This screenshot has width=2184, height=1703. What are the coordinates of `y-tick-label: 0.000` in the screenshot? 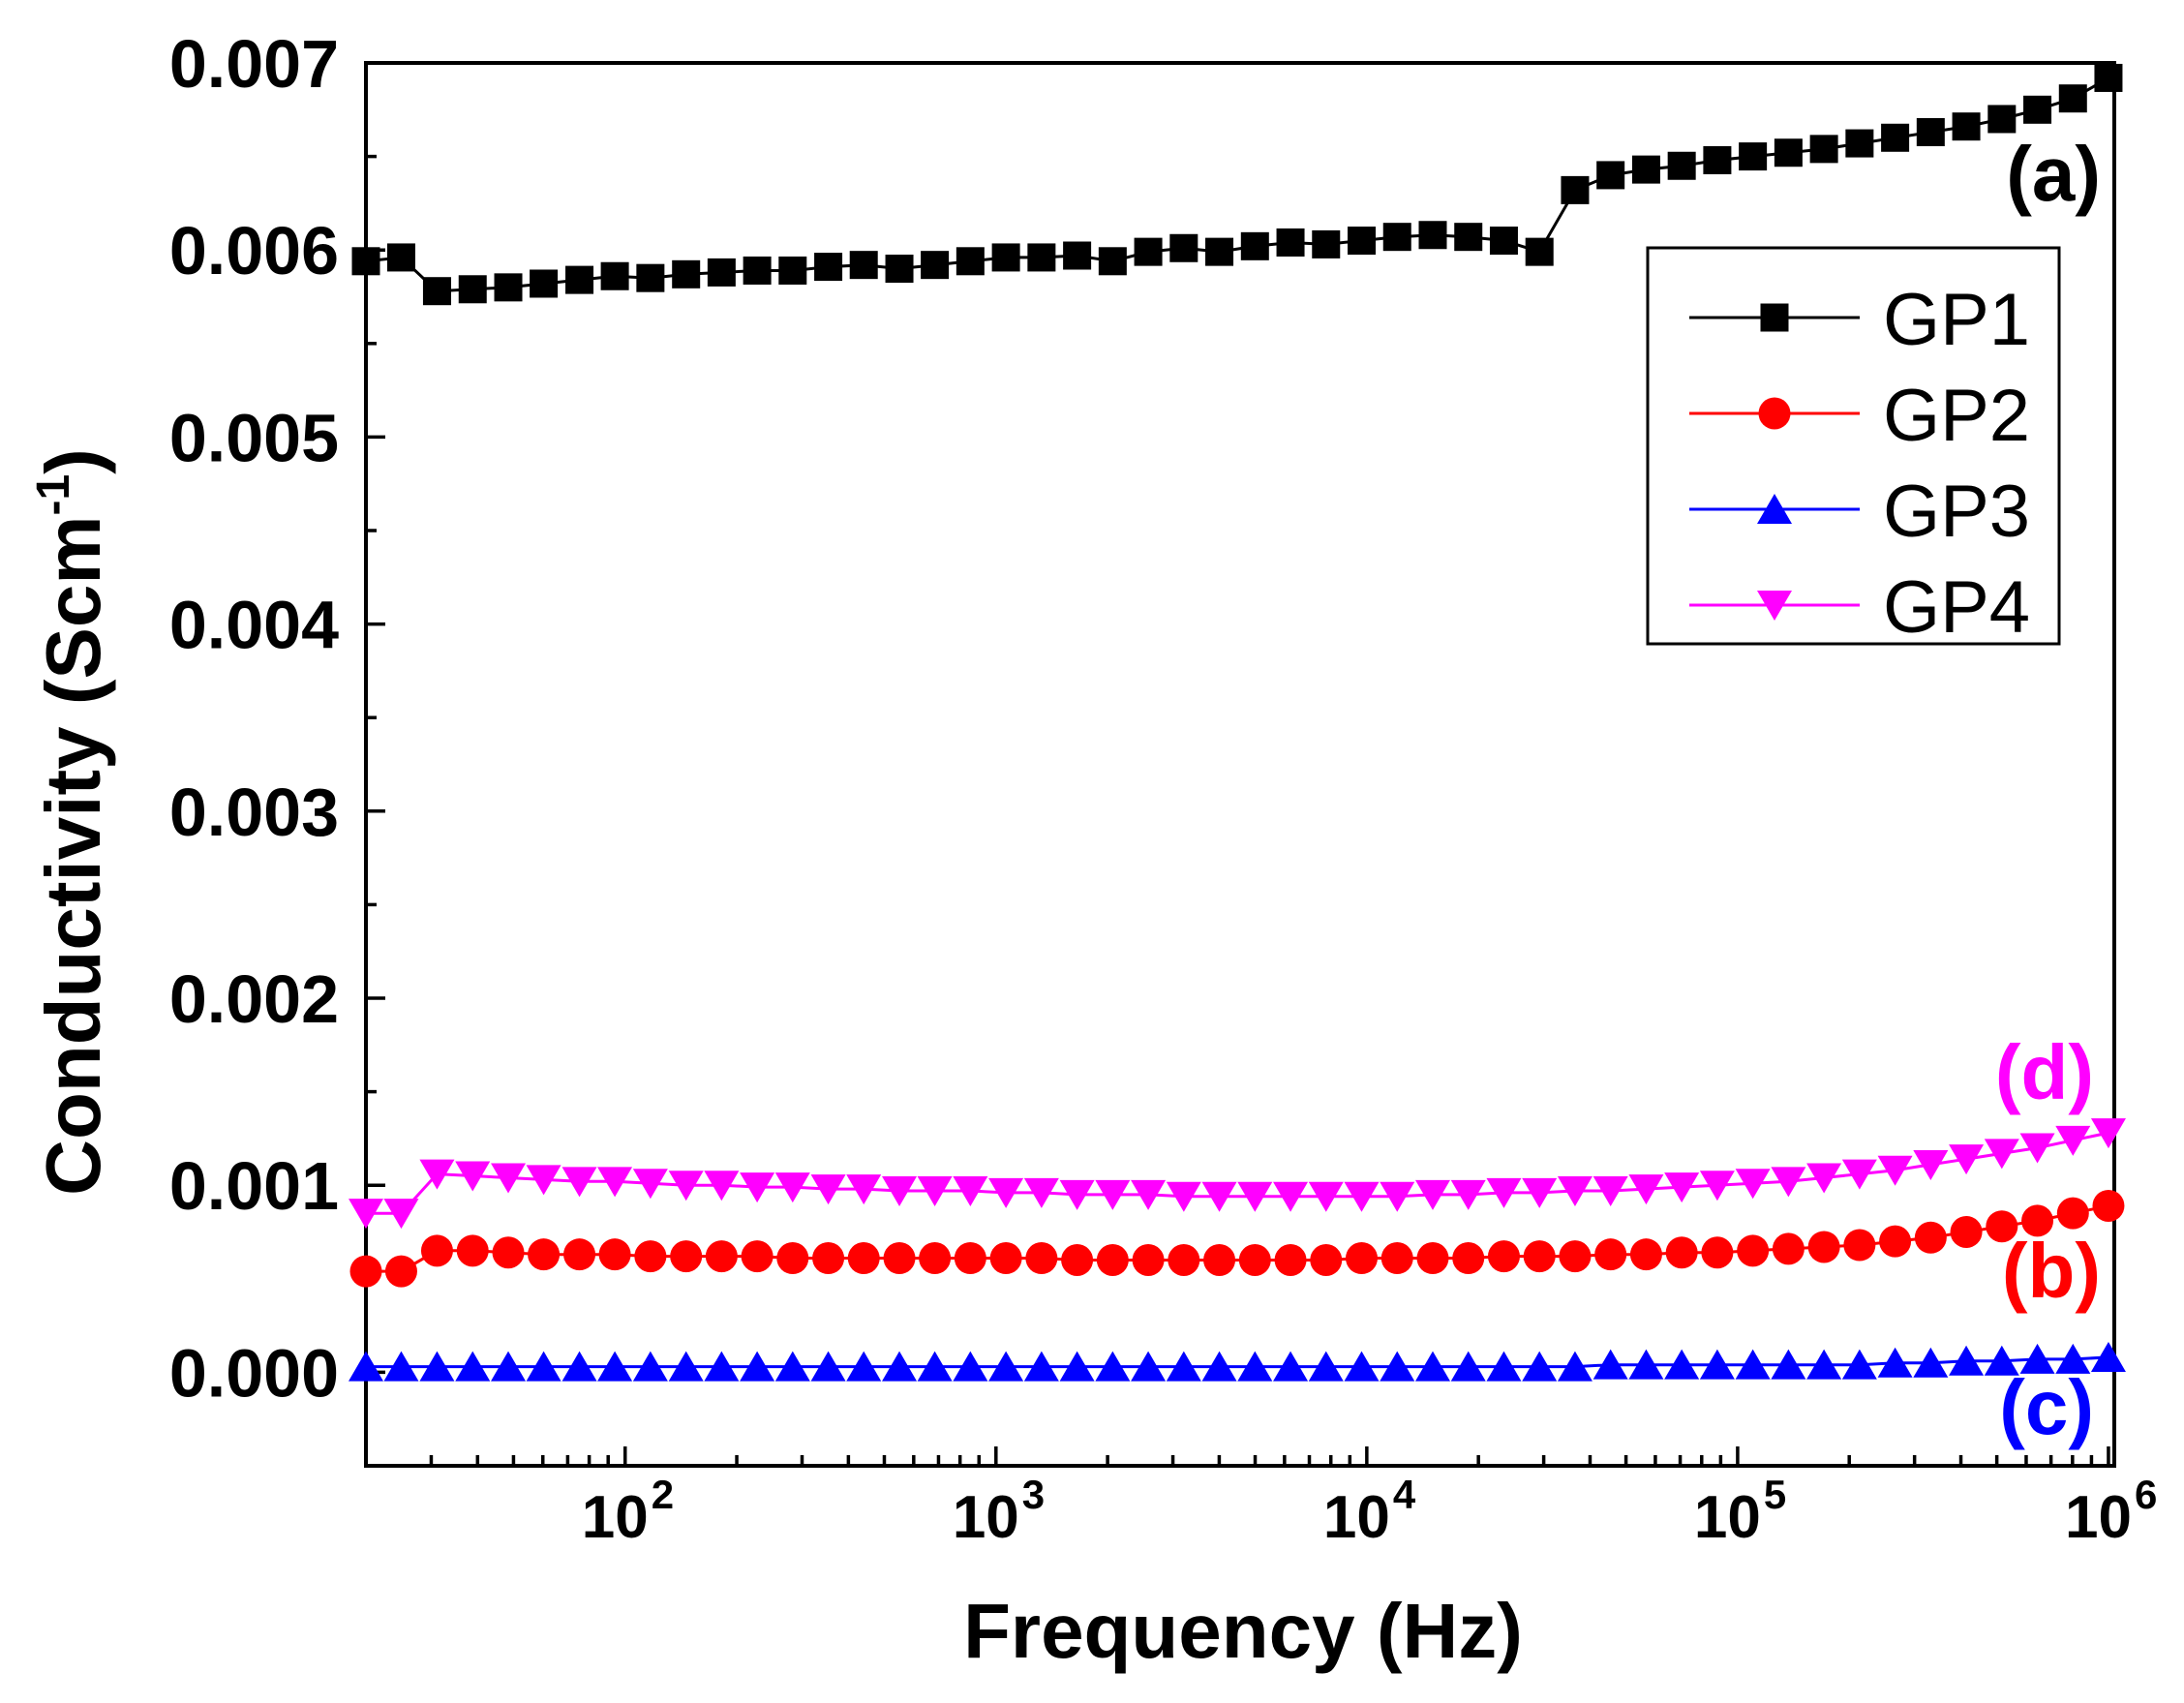 It's located at (254, 1373).